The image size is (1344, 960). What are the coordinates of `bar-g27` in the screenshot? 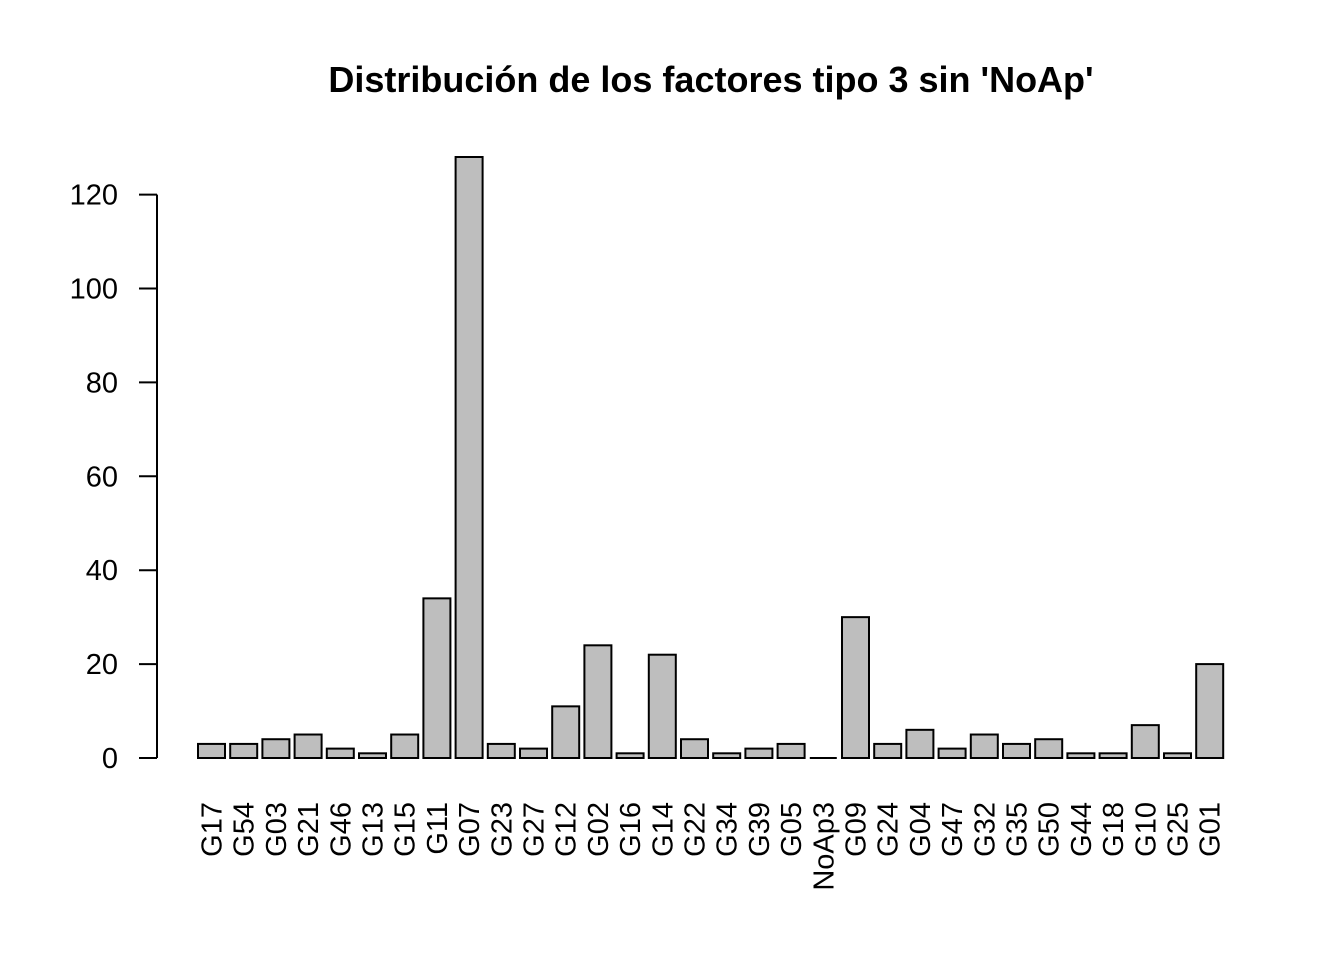 It's located at (533, 753).